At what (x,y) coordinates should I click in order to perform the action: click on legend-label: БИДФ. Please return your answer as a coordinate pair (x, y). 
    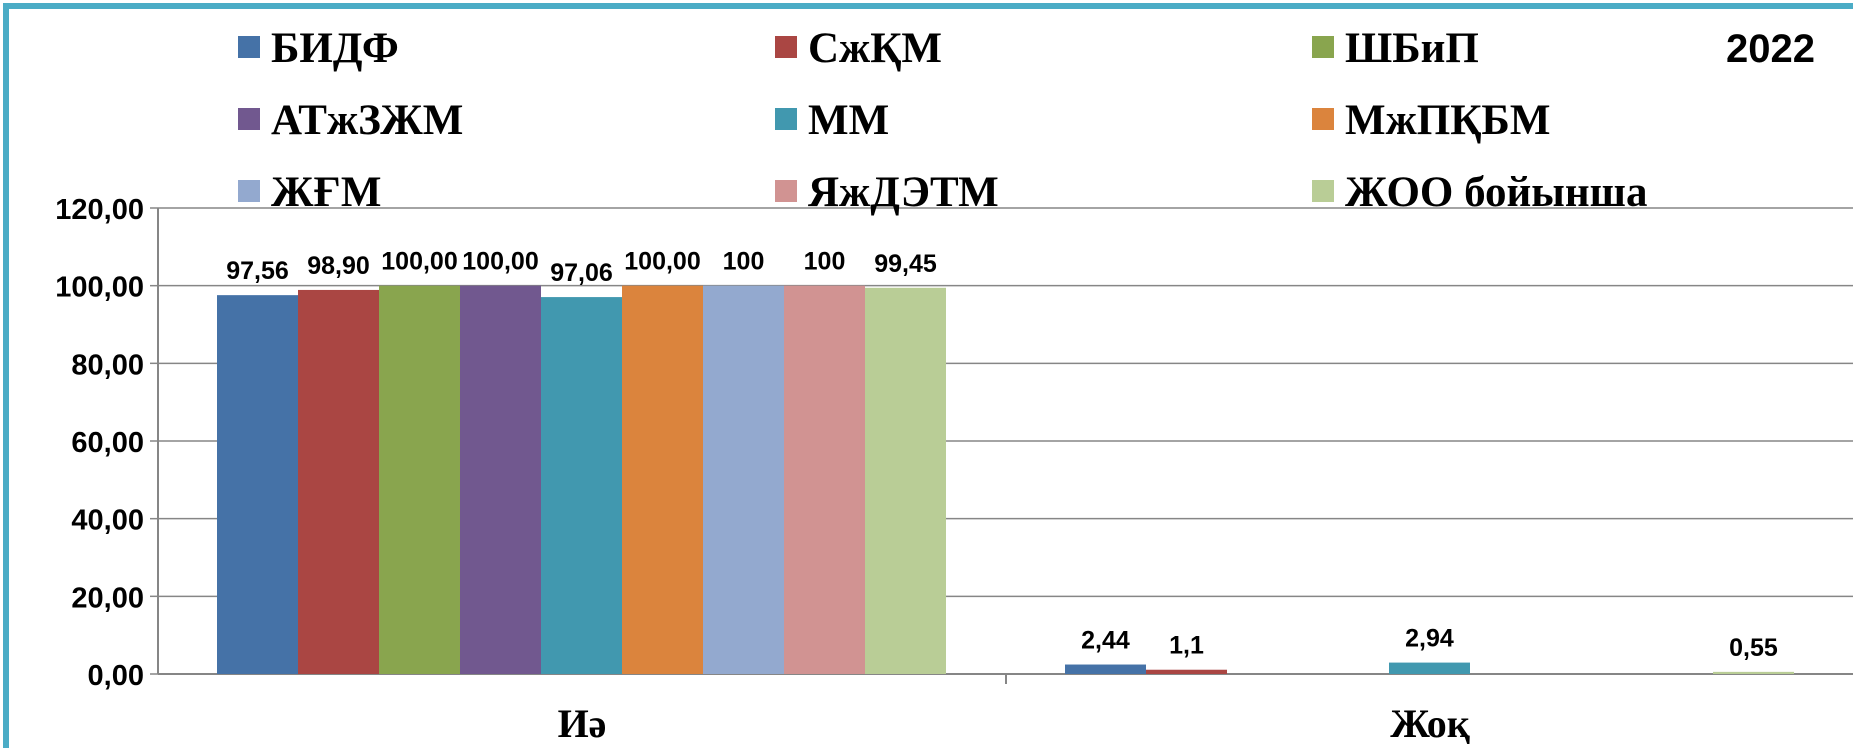
    Looking at the image, I should click on (335, 48).